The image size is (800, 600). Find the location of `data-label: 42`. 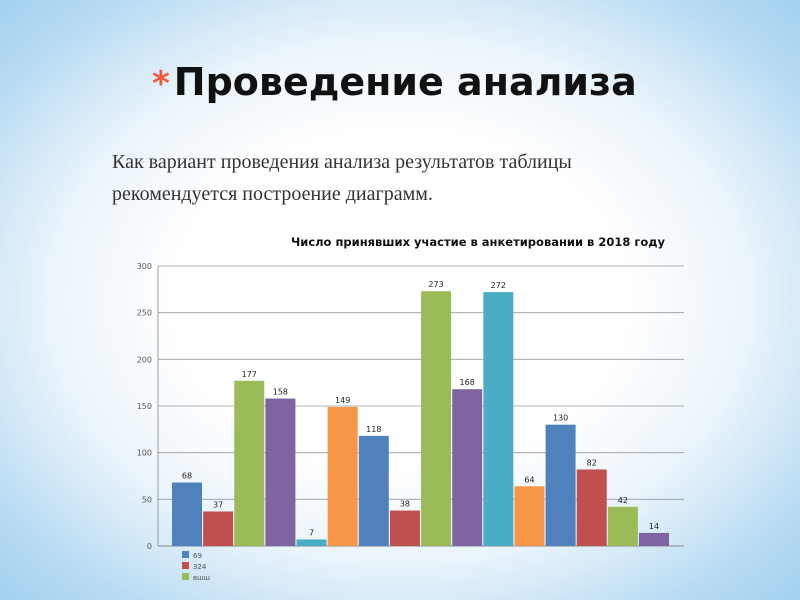

data-label: 42 is located at coordinates (623, 500).